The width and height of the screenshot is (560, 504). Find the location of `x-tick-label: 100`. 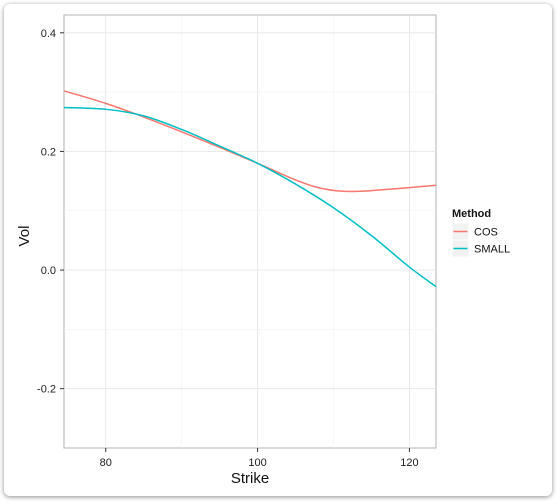

x-tick-label: 100 is located at coordinates (257, 463).